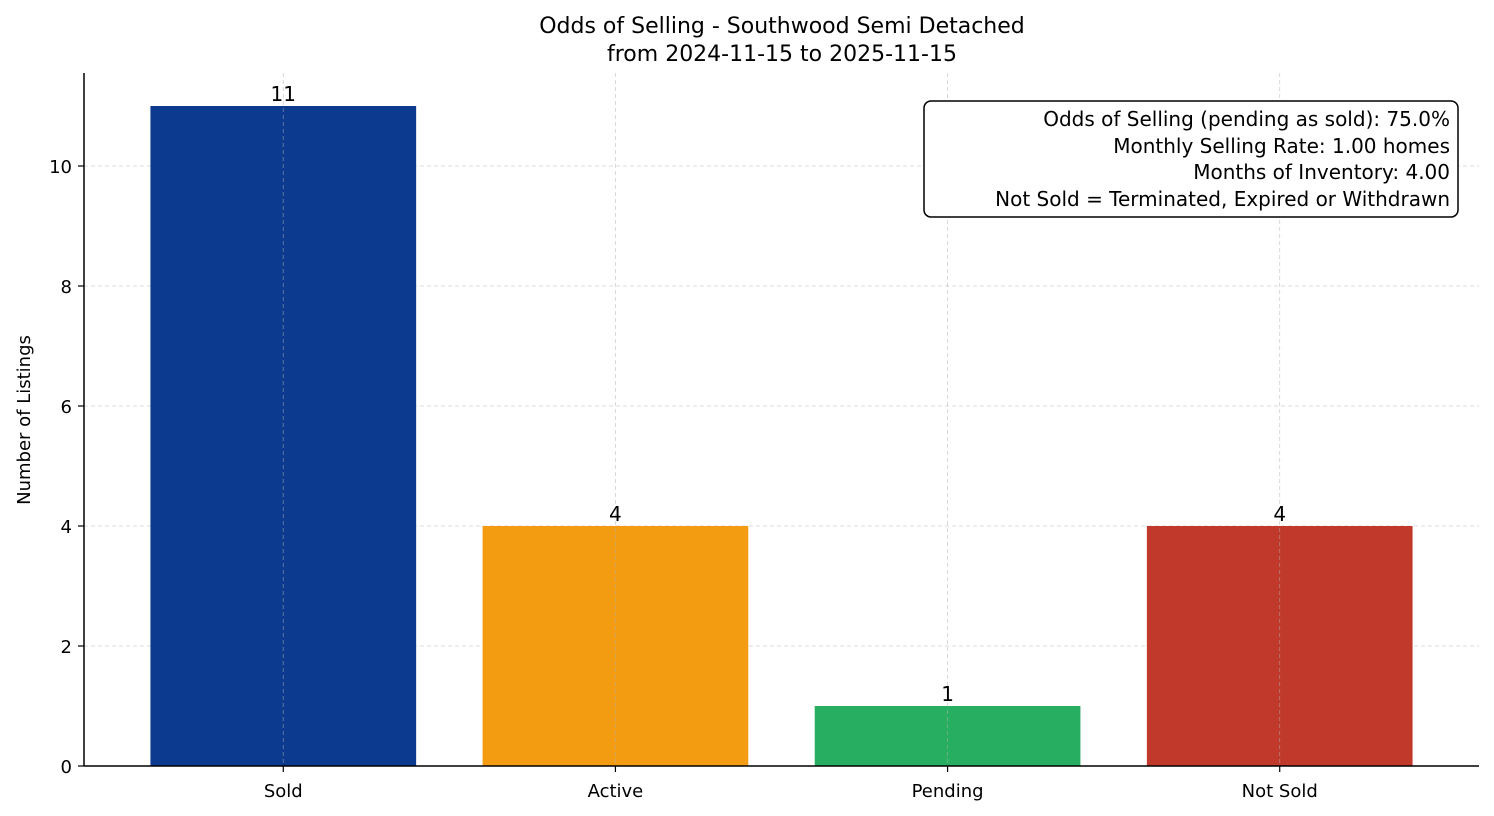  I want to click on y-tick-label: 10, so click(60, 167).